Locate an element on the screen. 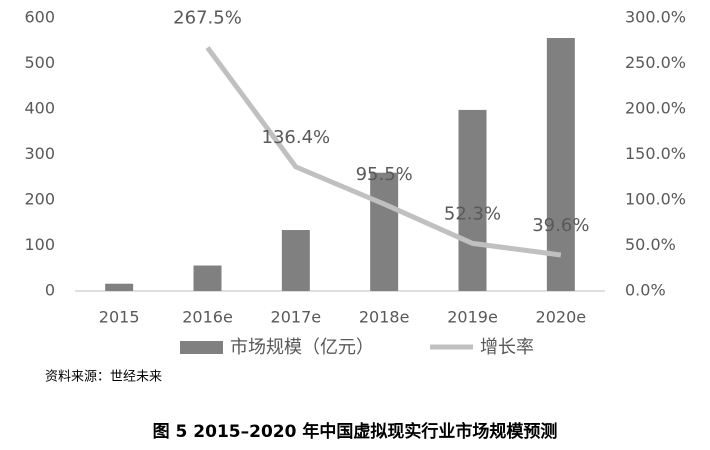  x-tick-label: 2019e is located at coordinates (472, 317).